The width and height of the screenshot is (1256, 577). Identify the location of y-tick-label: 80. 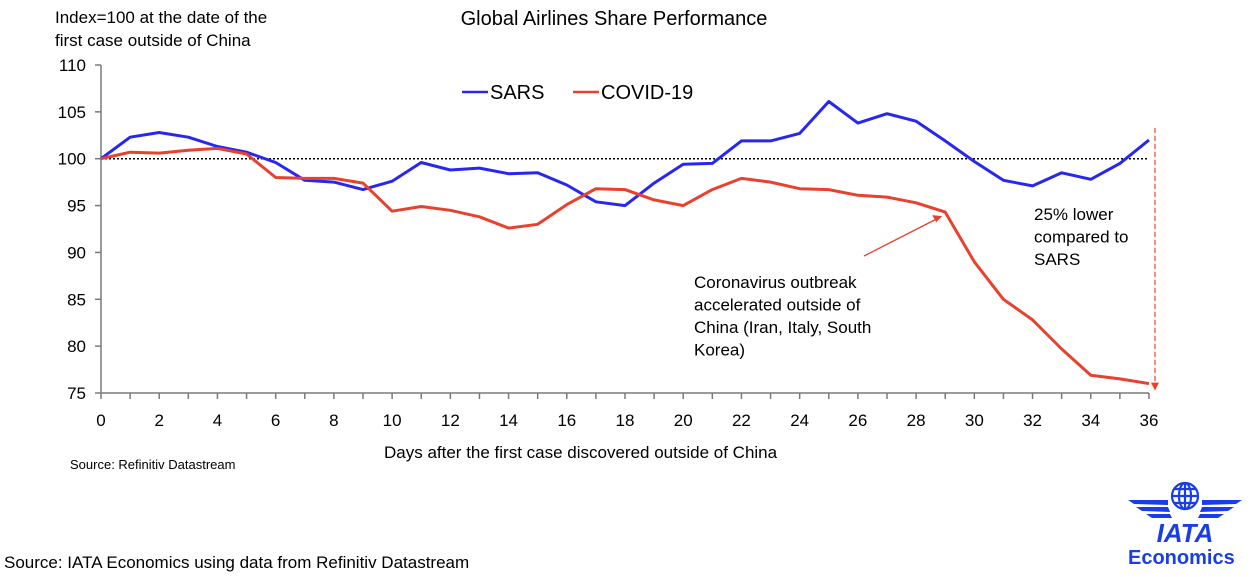
(76, 346).